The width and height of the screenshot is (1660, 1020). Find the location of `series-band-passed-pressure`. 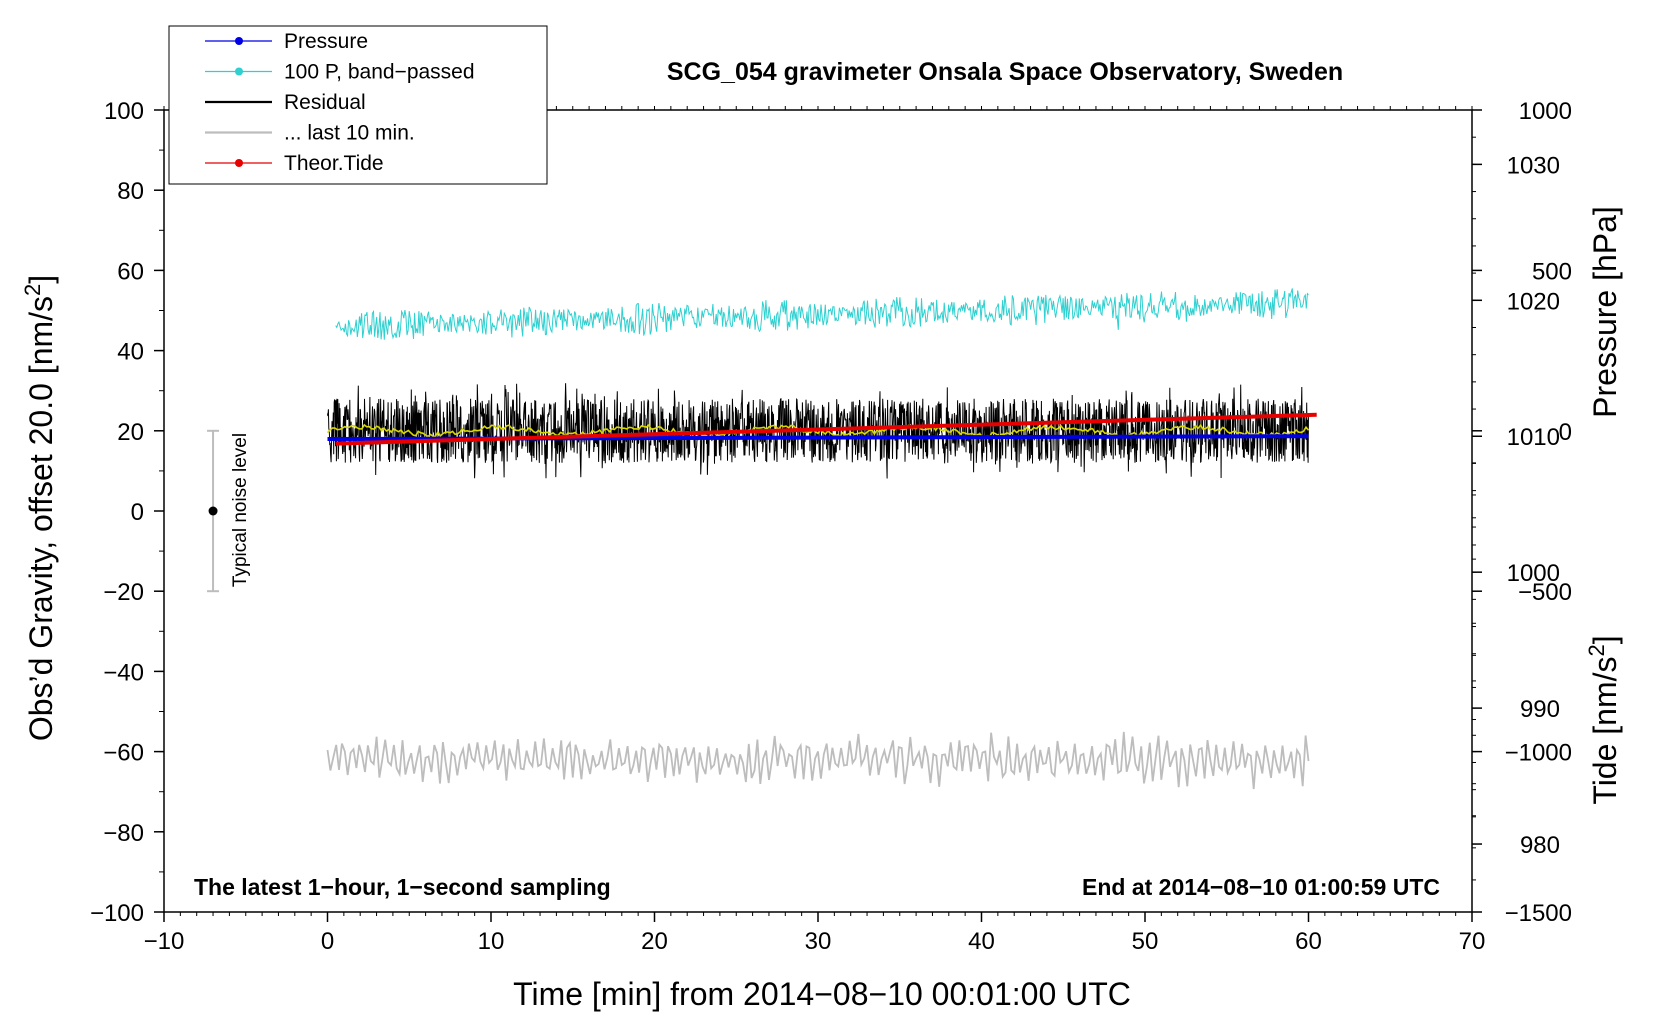

series-band-passed-pressure is located at coordinates (822, 314).